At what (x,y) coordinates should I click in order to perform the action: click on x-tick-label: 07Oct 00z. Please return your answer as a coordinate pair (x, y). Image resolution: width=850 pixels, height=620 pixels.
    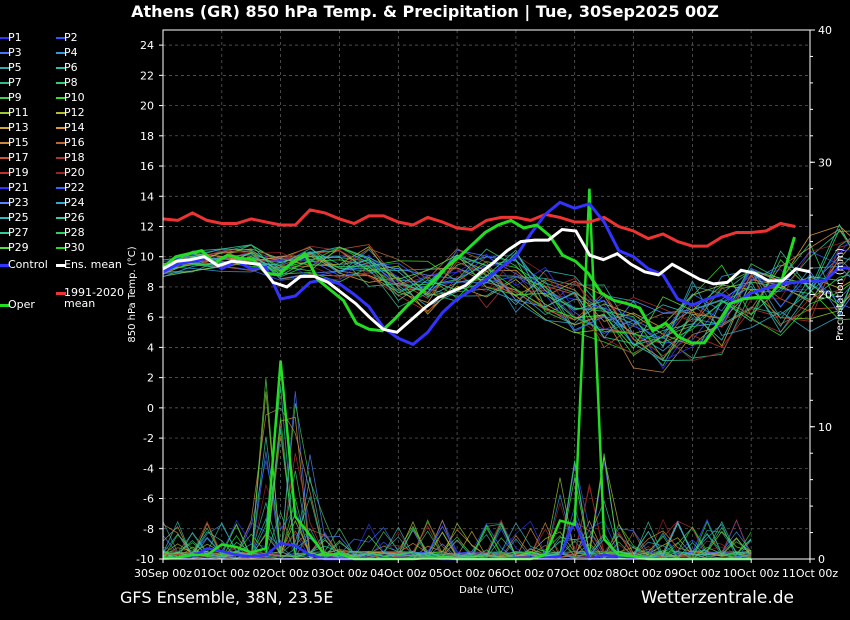
    Looking at the image, I should click on (575, 573).